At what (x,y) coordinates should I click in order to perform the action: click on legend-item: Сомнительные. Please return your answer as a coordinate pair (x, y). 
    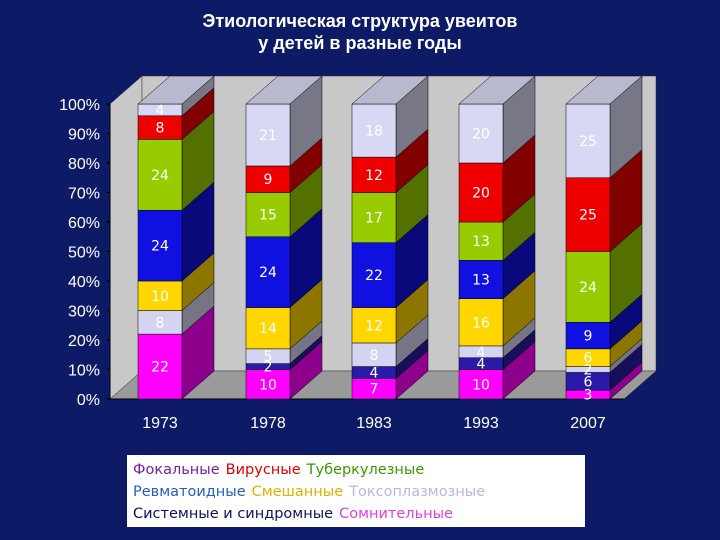
    Looking at the image, I should click on (396, 514).